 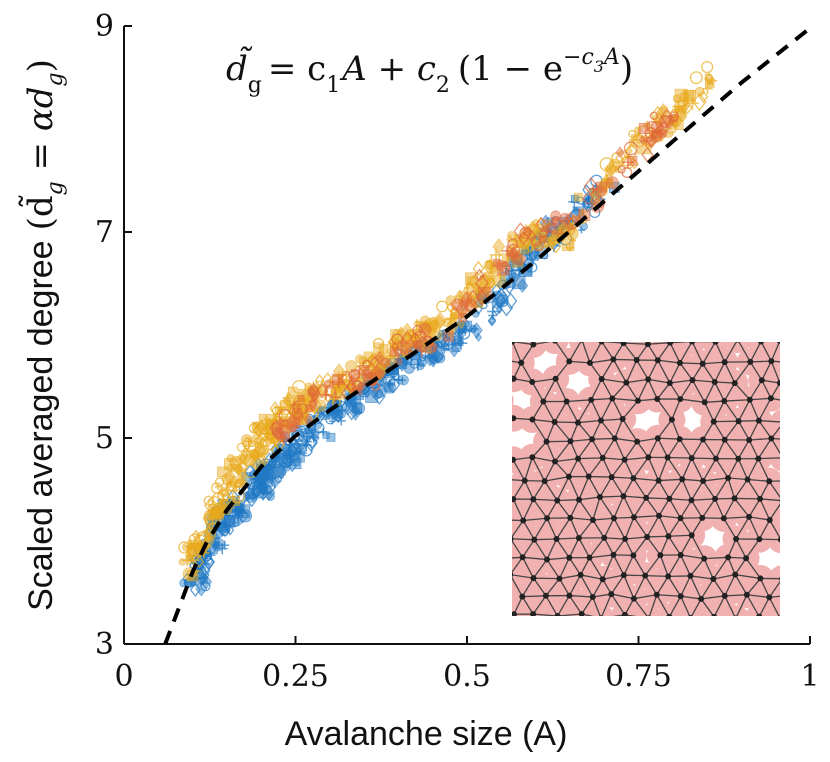 I want to click on x-tick-label: 0, so click(x=123, y=676).